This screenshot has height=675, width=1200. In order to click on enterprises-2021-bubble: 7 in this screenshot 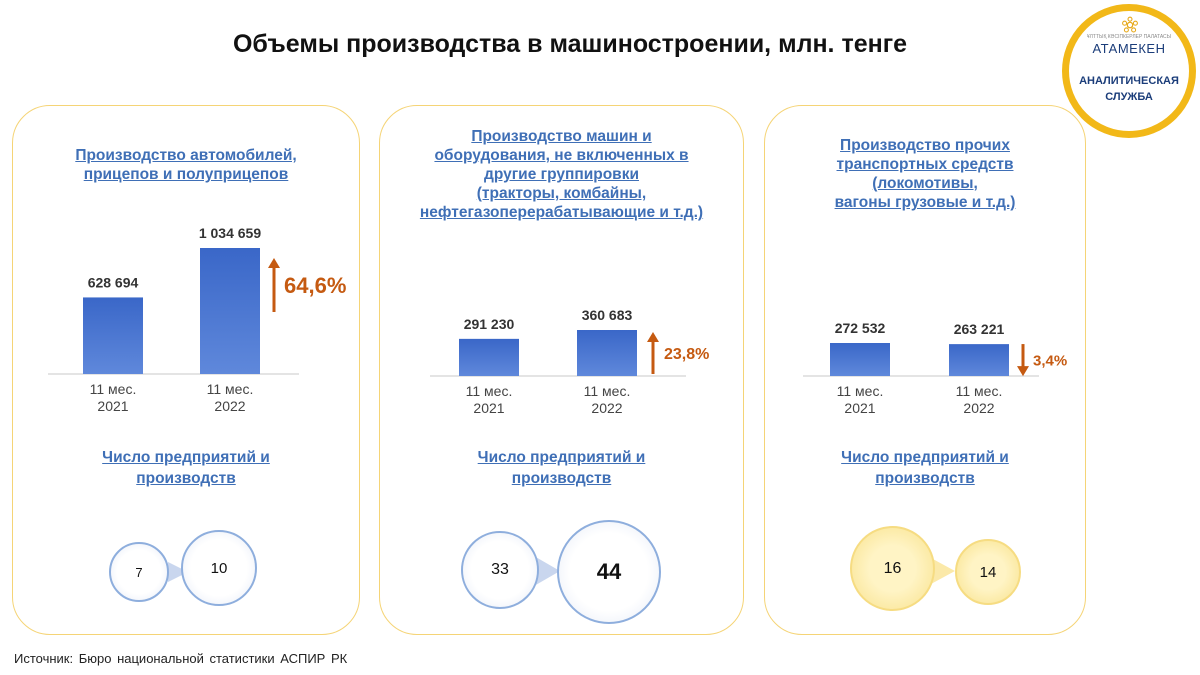, I will do `click(139, 572)`.